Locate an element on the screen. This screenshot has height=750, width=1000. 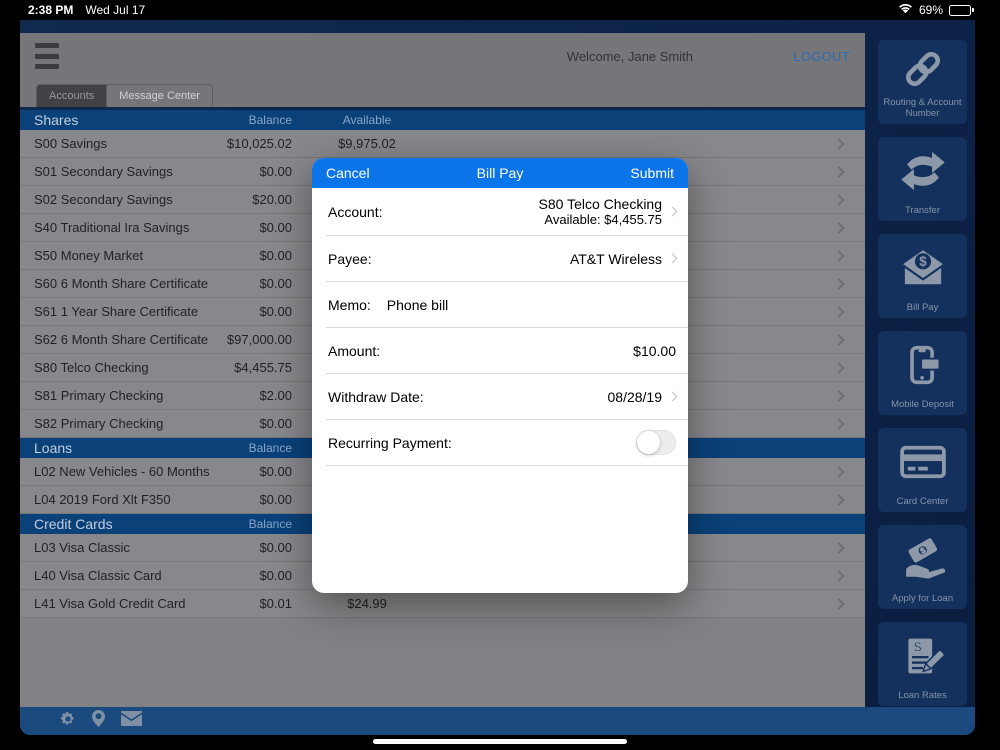
logout-button: LOGOUT is located at coordinates (821, 56).